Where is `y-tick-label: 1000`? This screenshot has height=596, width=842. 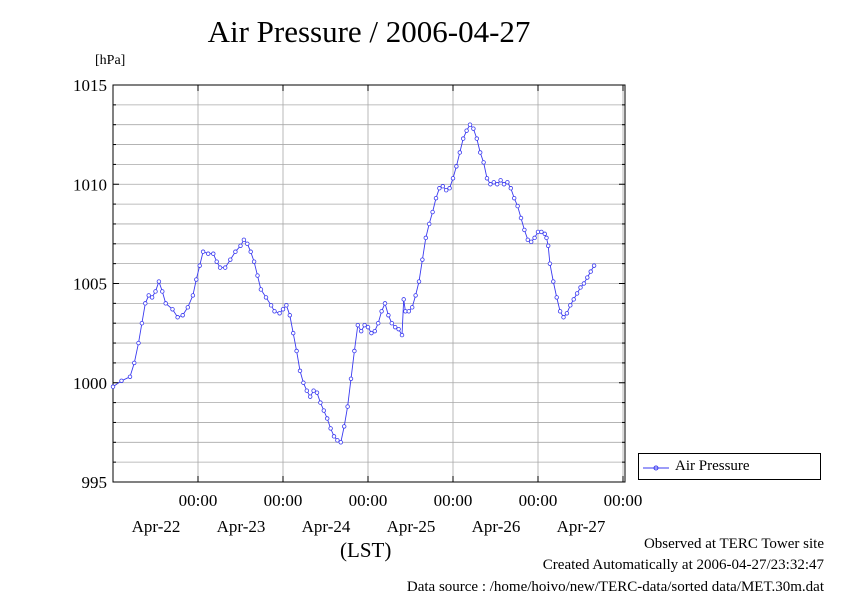 y-tick-label: 1000 is located at coordinates (90, 383).